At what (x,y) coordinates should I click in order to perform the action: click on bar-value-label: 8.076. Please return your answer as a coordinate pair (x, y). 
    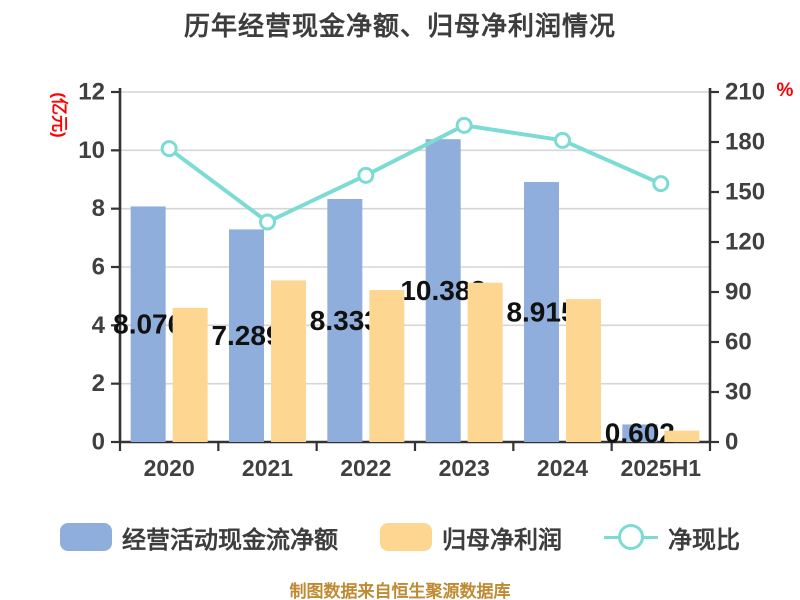
    Looking at the image, I should click on (148, 324).